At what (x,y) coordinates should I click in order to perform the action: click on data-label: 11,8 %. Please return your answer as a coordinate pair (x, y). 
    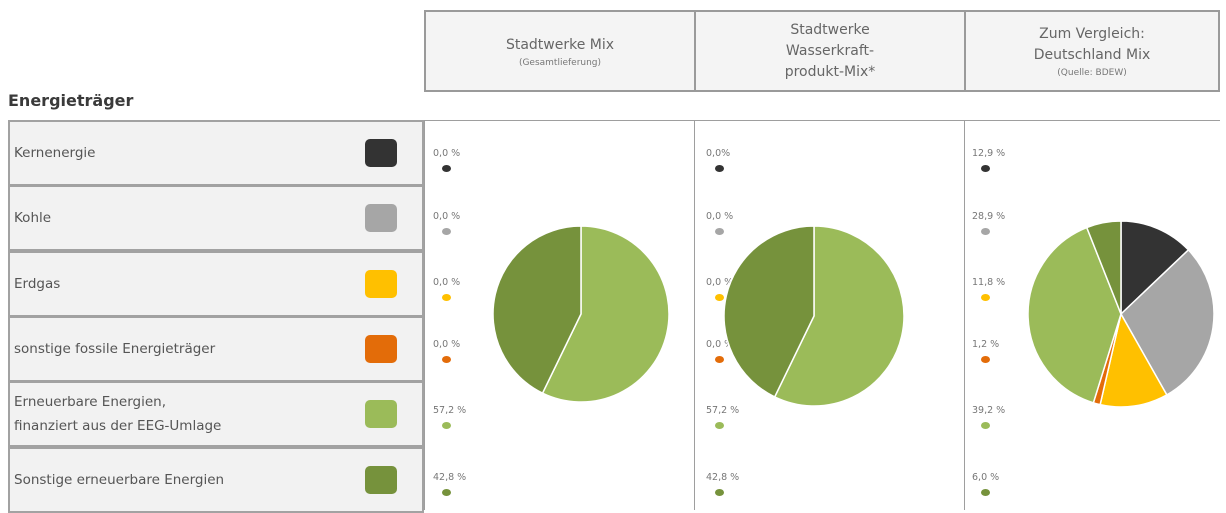
    Looking at the image, I should click on (989, 282).